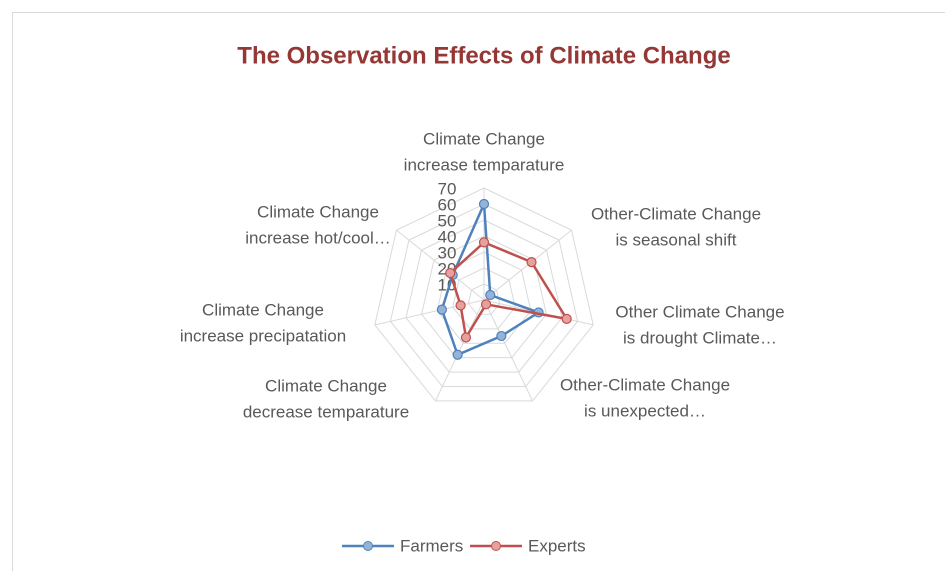  Describe the element at coordinates (484, 164) in the screenshot. I see `category-label: increase temparature` at that location.